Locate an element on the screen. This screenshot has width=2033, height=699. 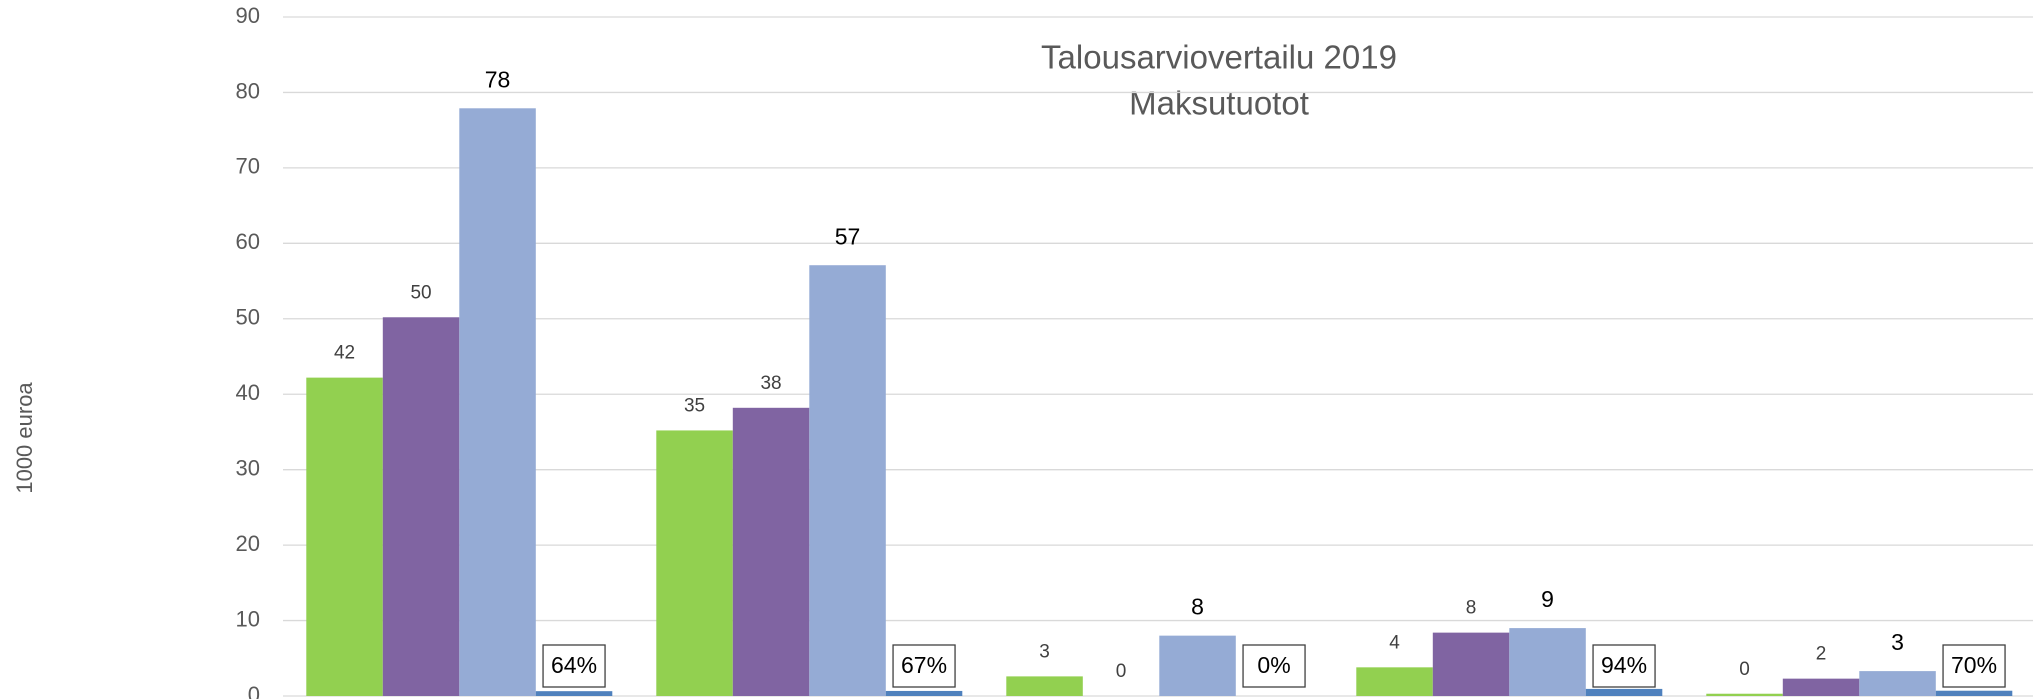
y-tick-label: 60 is located at coordinates (248, 241).